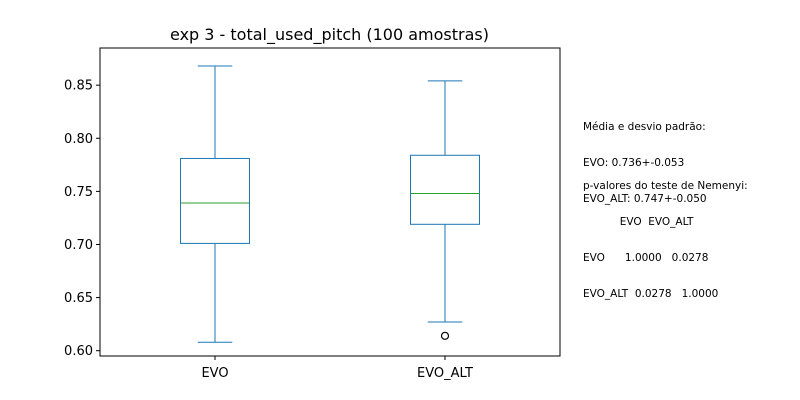 The image size is (800, 400). What do you see at coordinates (634, 163) in the screenshot?
I see `stats-line-evo: EVO: 0.736+-0.053` at bounding box center [634, 163].